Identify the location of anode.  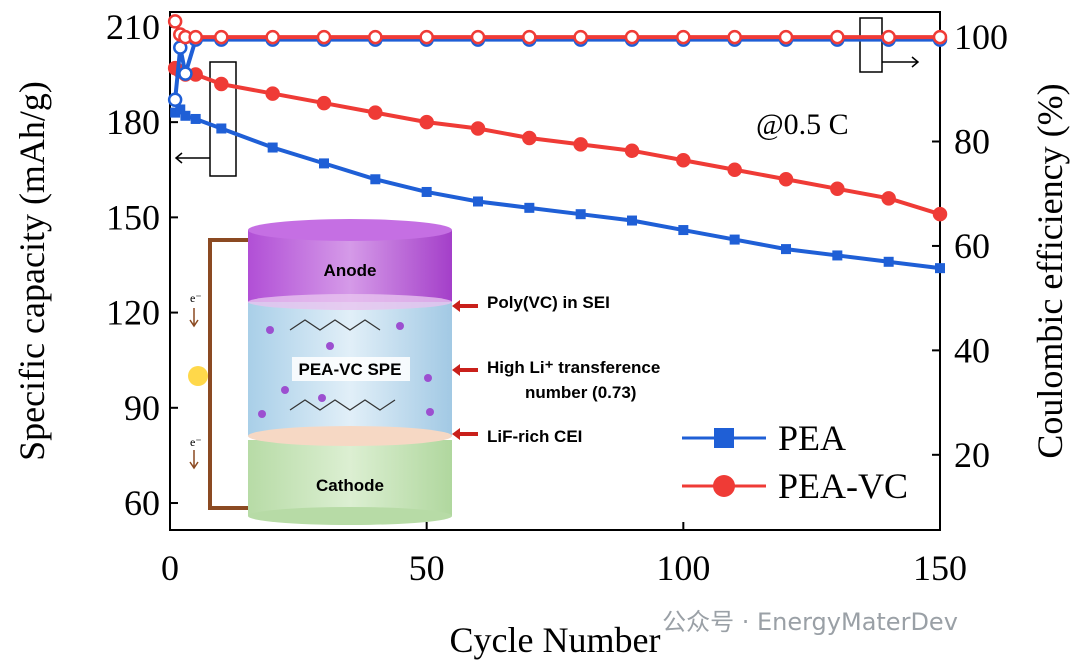
(350, 266).